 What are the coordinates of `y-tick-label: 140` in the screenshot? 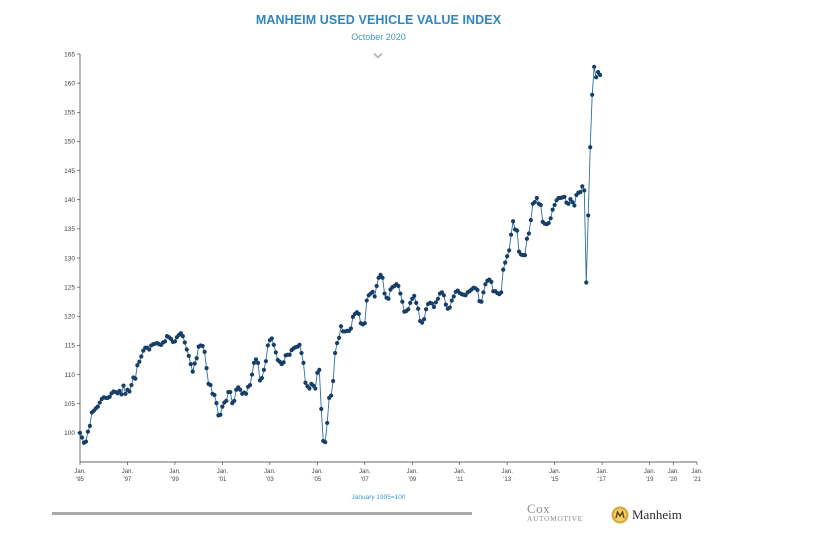 It's located at (69, 200).